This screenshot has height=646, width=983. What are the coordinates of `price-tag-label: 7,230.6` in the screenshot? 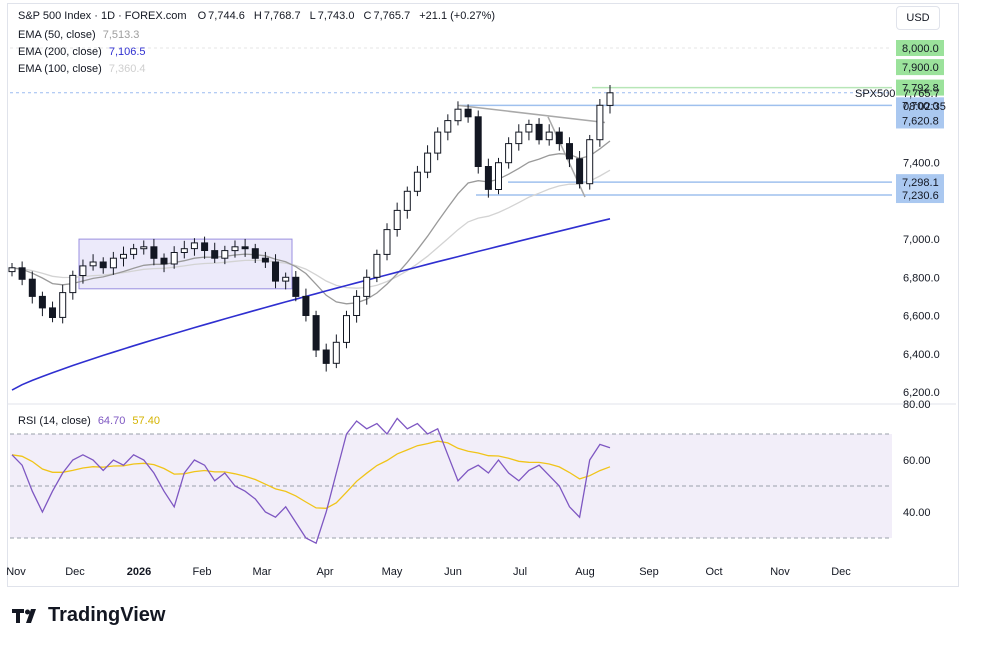 It's located at (920, 196).